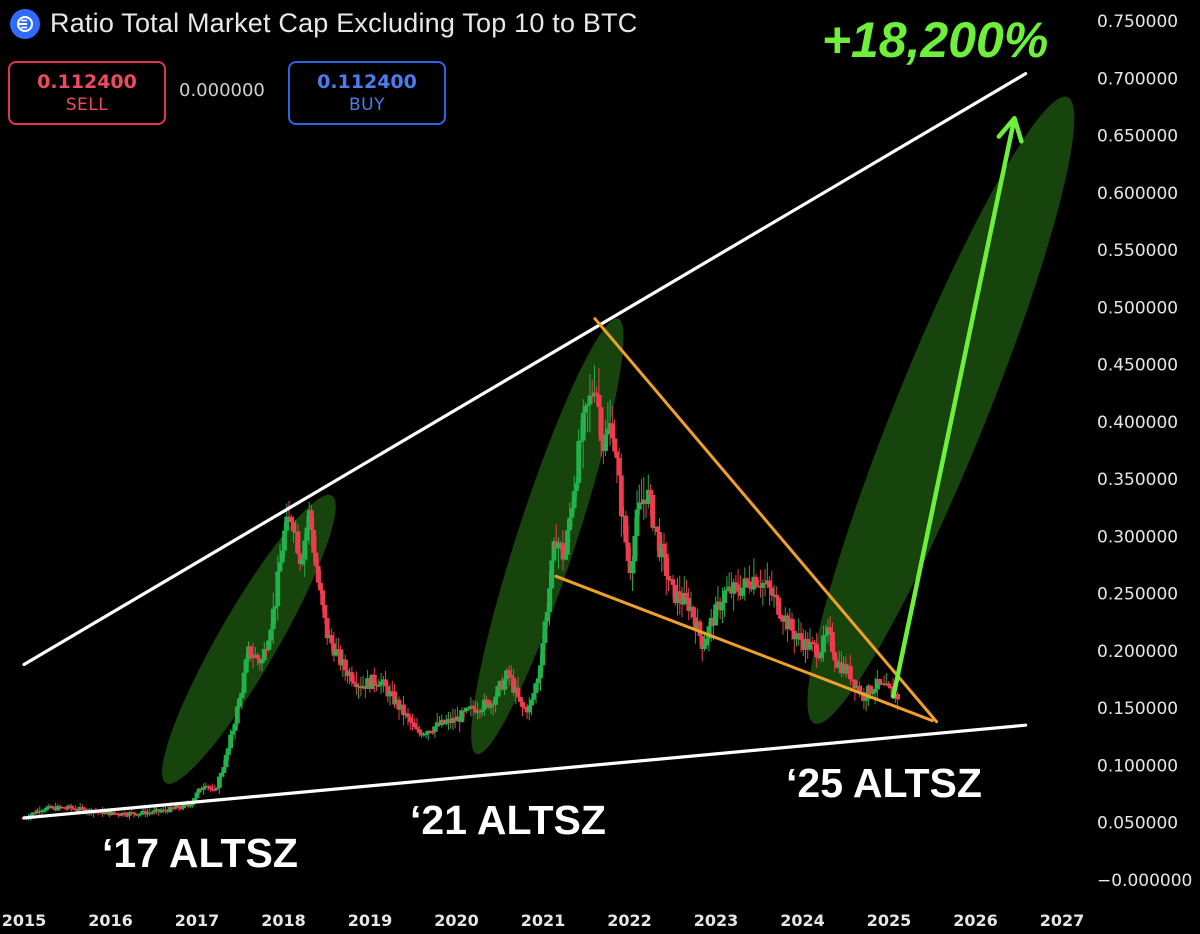 This screenshot has width=1200, height=934. I want to click on y-tick-label: 0.350000, so click(1137, 480).